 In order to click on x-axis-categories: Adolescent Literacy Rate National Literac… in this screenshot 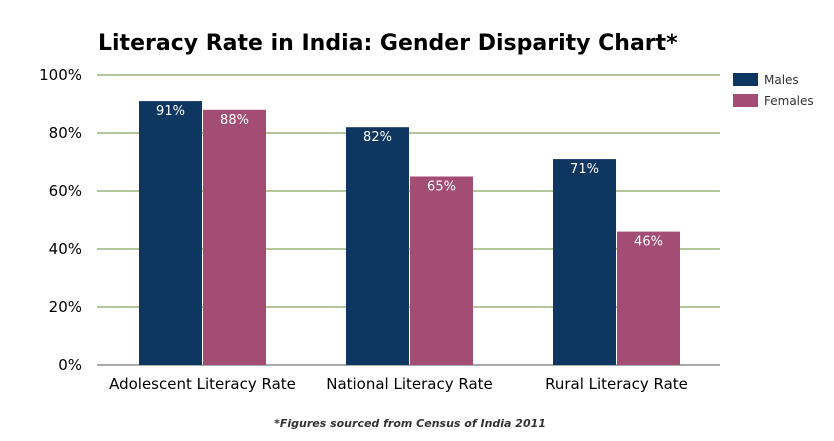, I will do `click(398, 384)`.